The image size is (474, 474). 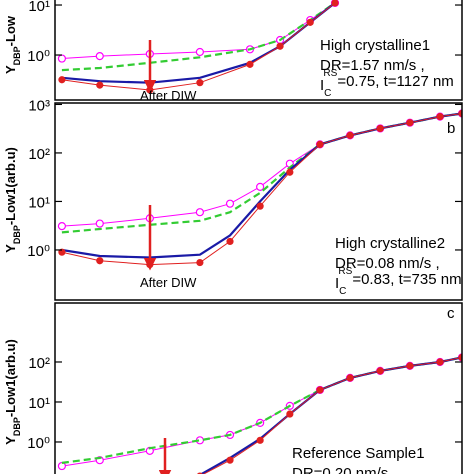 I want to click on annotation: High crystalline2, so click(x=390, y=243).